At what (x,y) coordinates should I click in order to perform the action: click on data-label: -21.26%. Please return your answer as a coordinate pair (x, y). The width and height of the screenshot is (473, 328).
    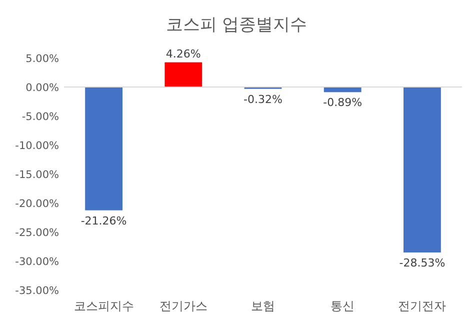
    Looking at the image, I should click on (103, 221).